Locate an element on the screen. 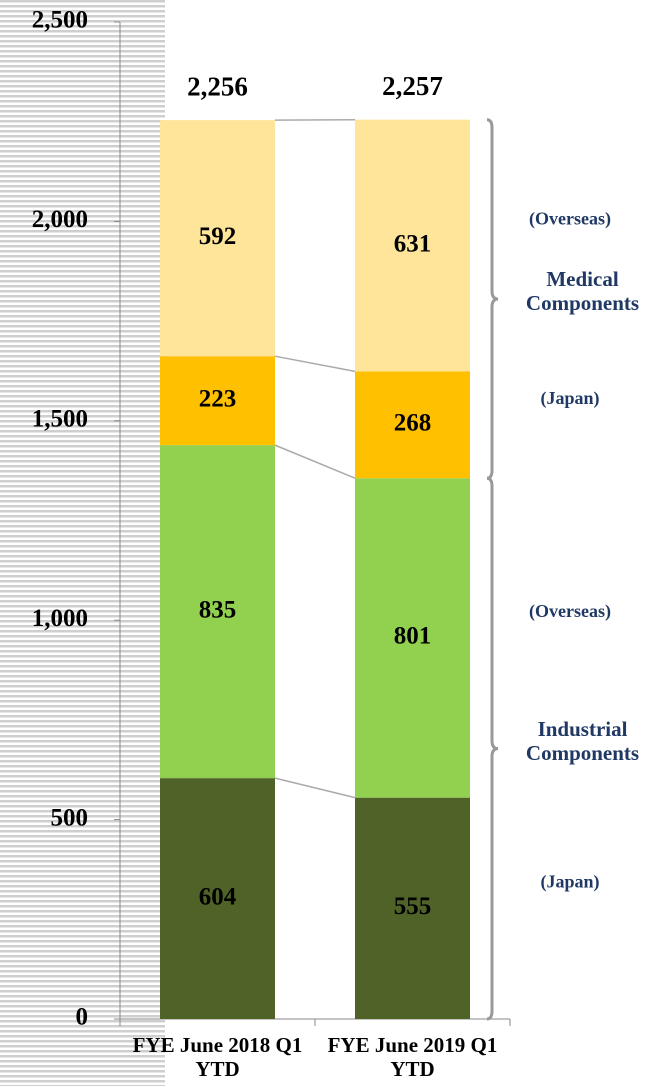 Image resolution: width=660 pixels, height=1086 pixels. y-tick-label: 2,000 is located at coordinates (60, 219).